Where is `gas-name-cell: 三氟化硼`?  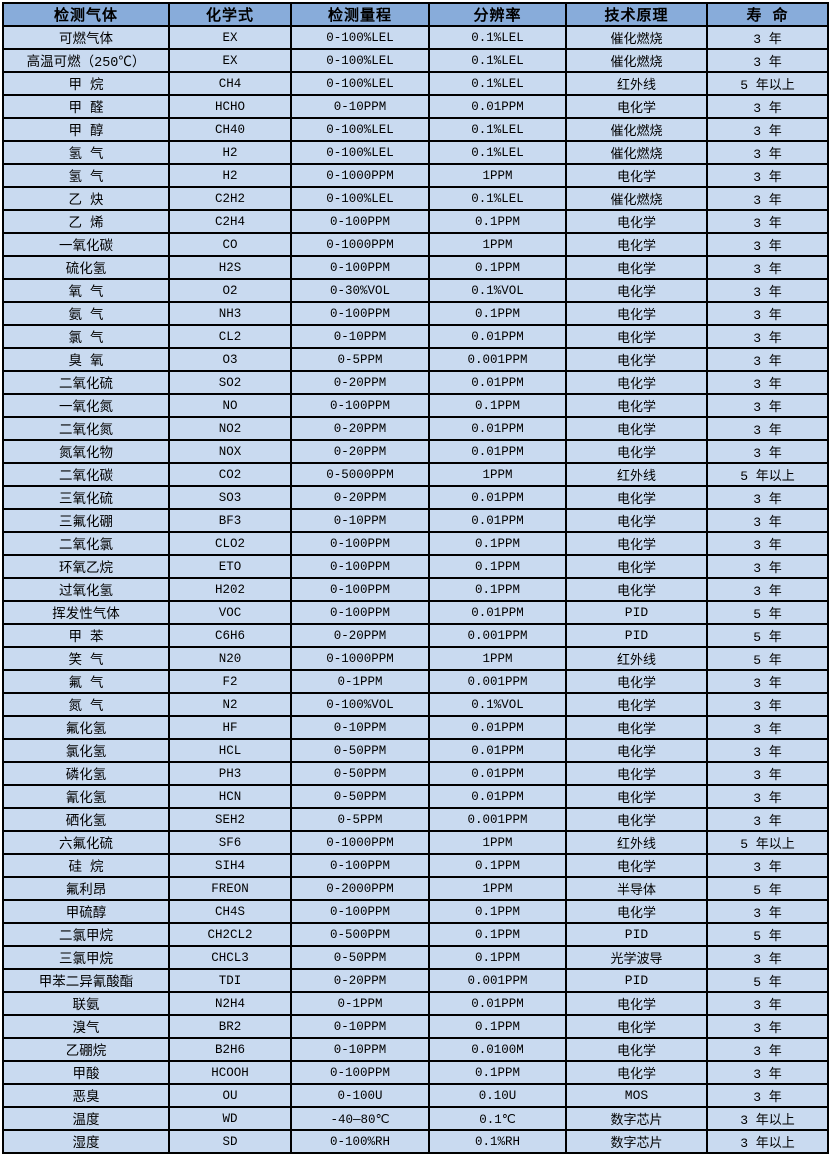
gas-name-cell: 三氟化硼 is located at coordinates (86, 520).